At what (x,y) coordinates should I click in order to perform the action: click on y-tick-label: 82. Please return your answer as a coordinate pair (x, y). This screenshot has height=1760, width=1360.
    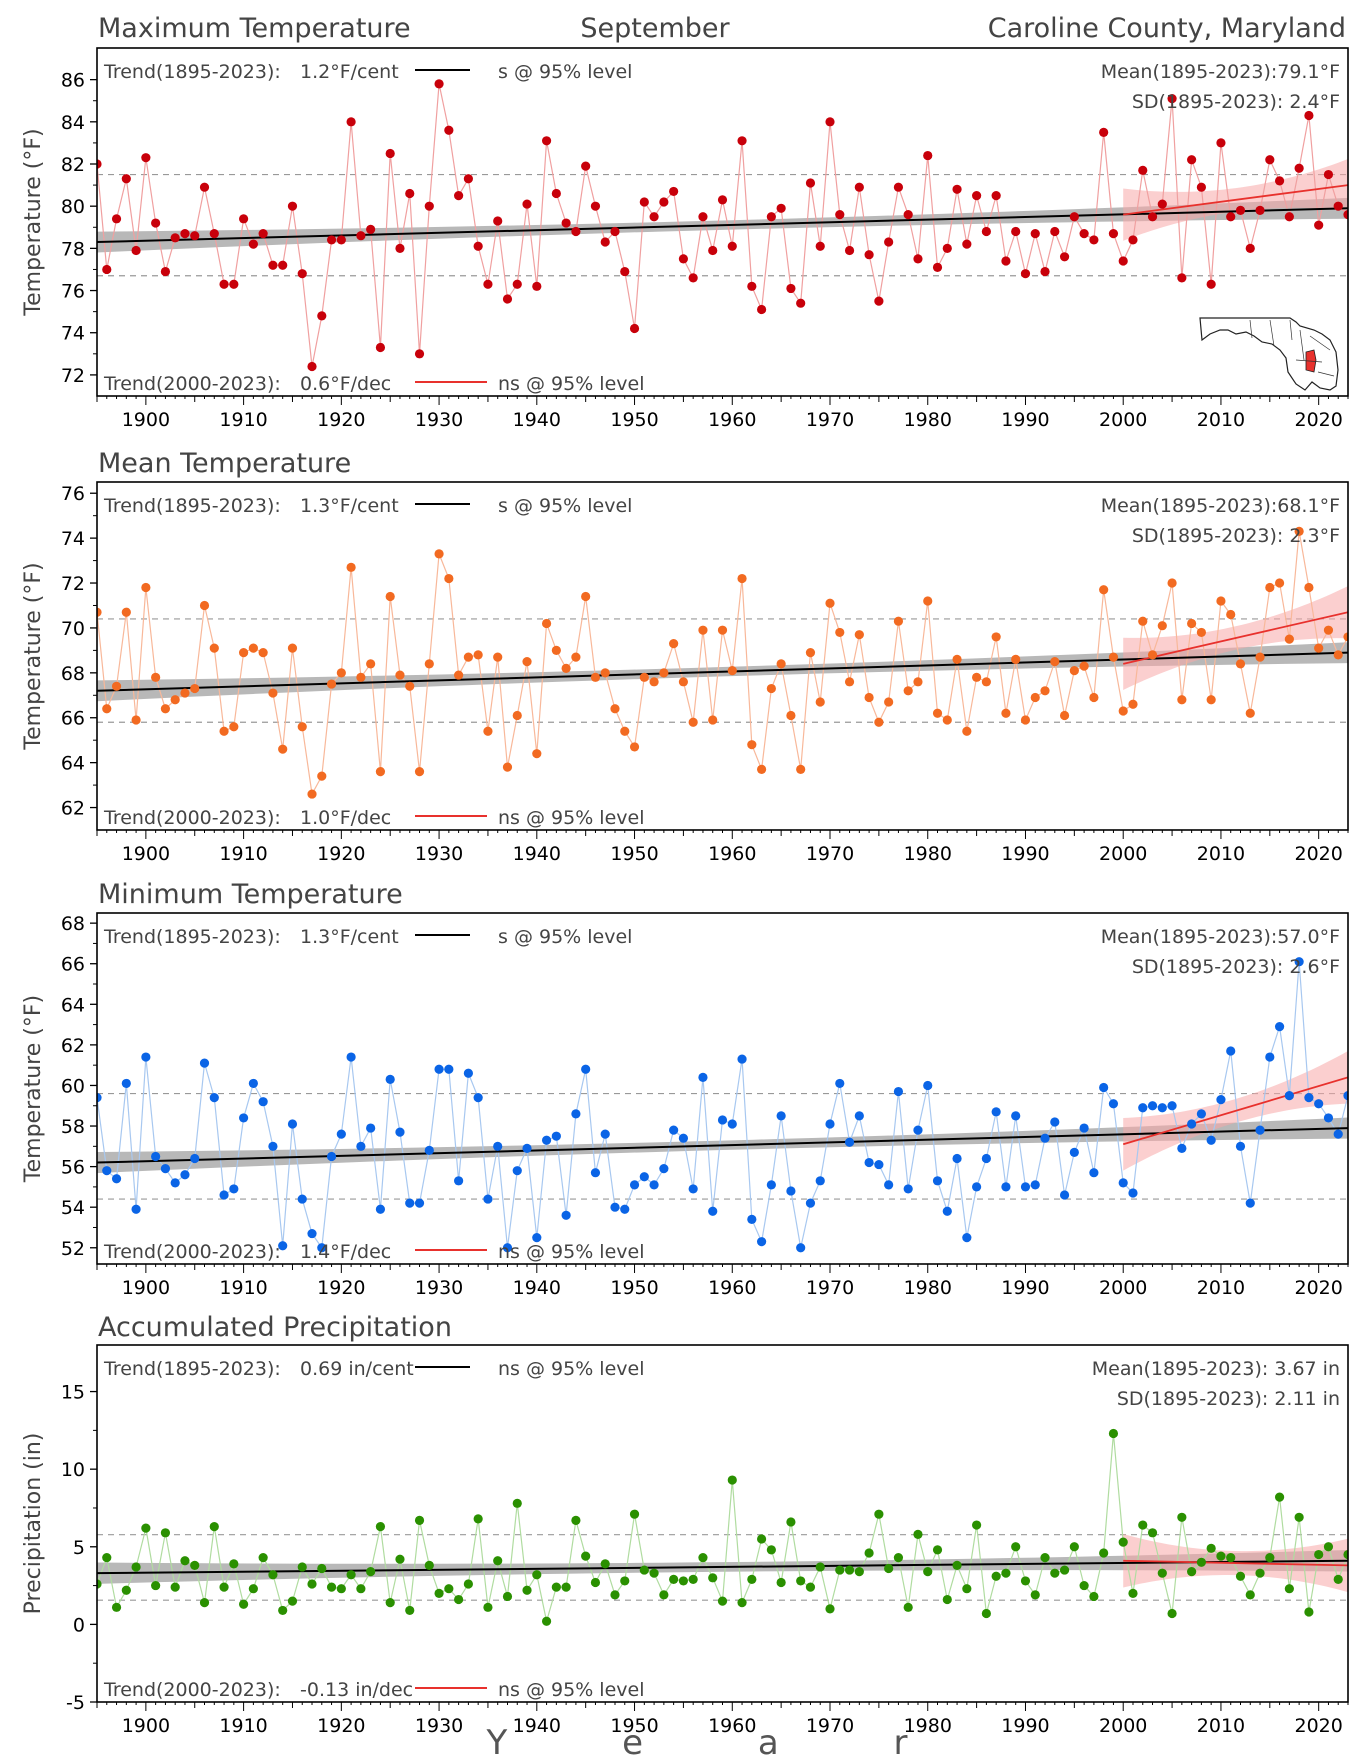
    Looking at the image, I should click on (73, 165).